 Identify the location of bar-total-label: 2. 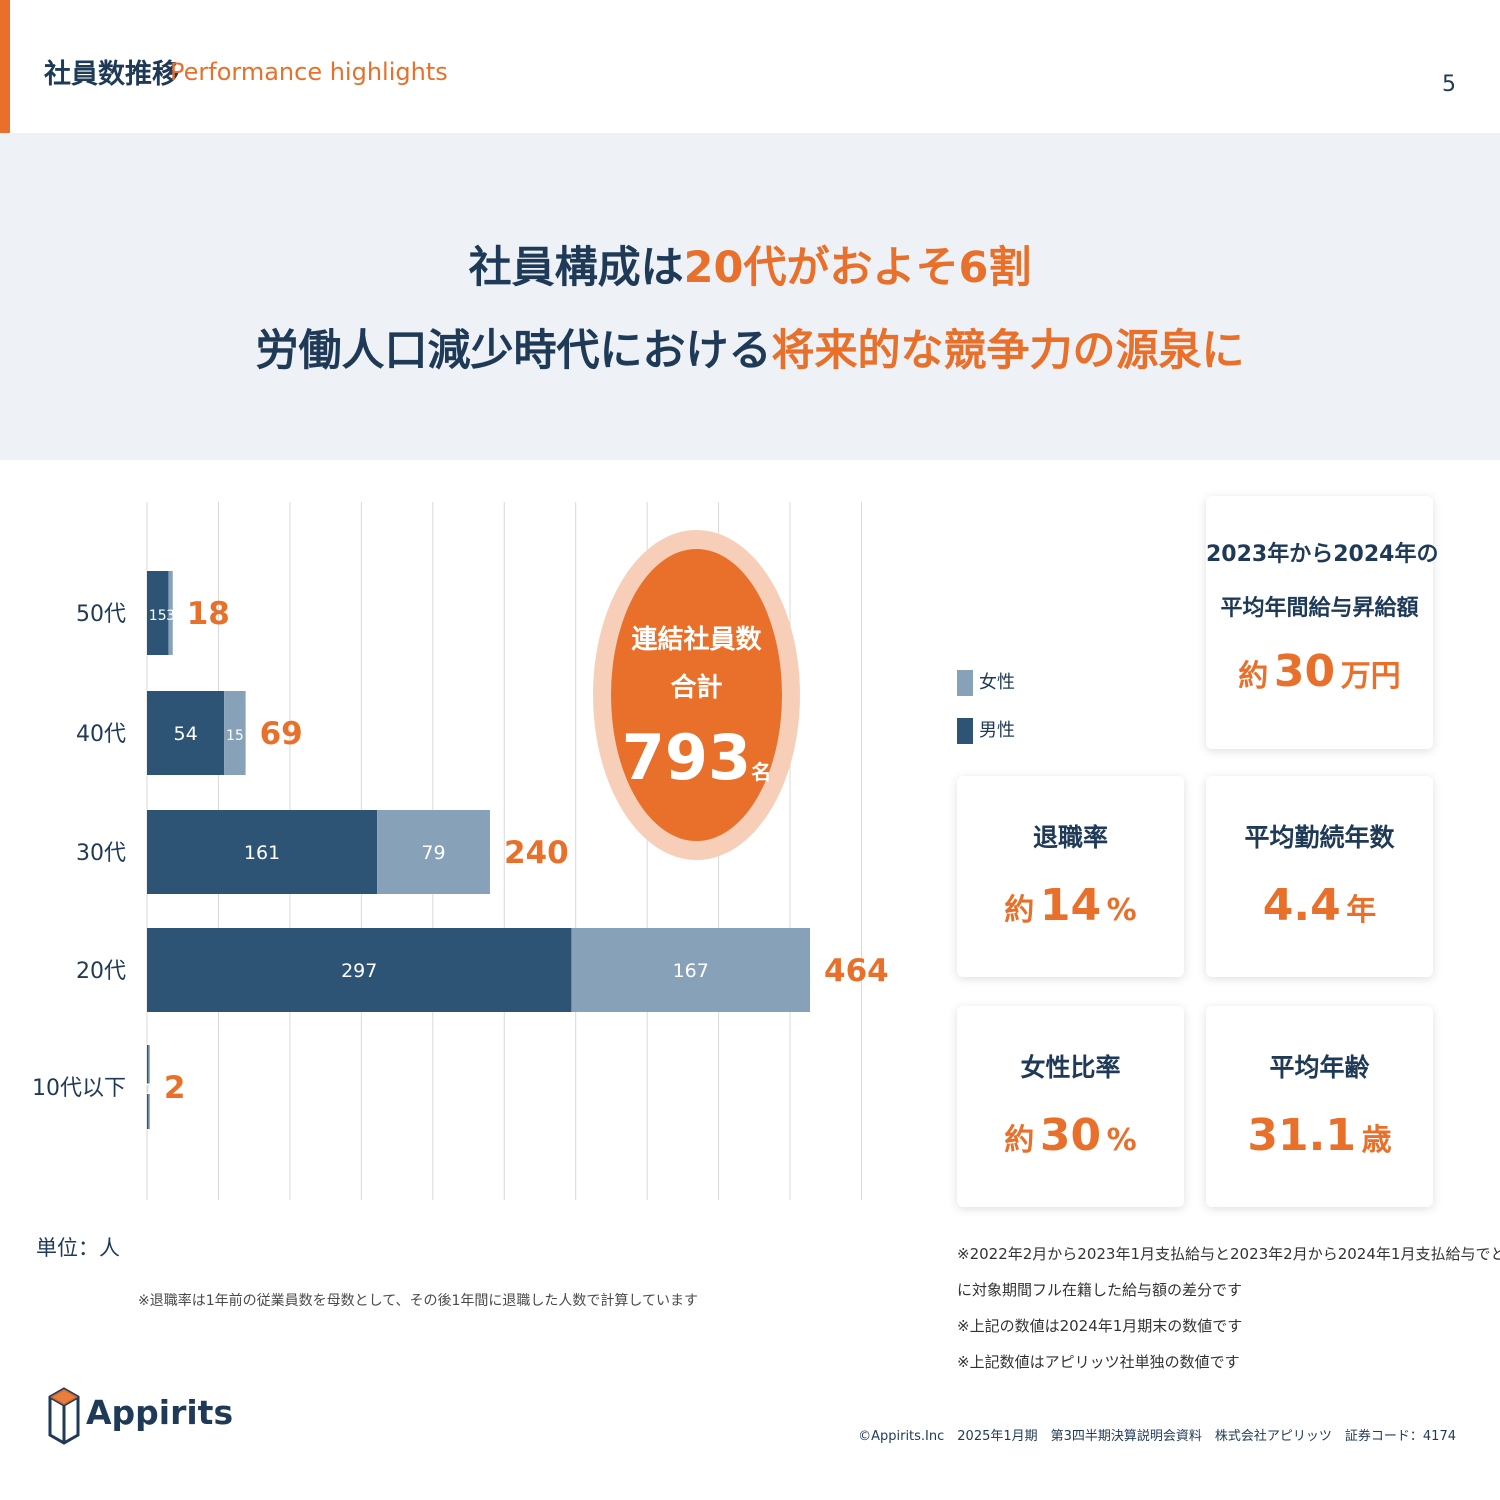
(175, 1088).